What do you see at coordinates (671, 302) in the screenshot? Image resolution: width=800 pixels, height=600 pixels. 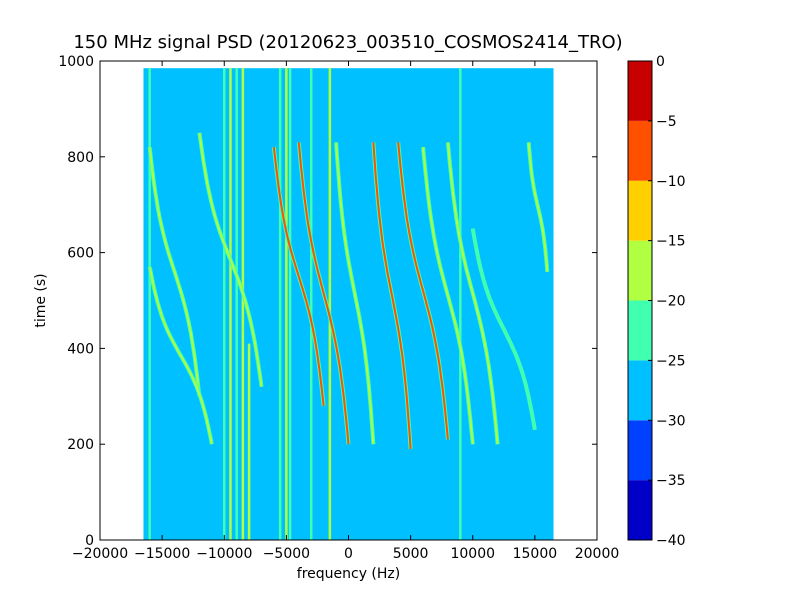 I see `colorbar-tick-label: −20` at bounding box center [671, 302].